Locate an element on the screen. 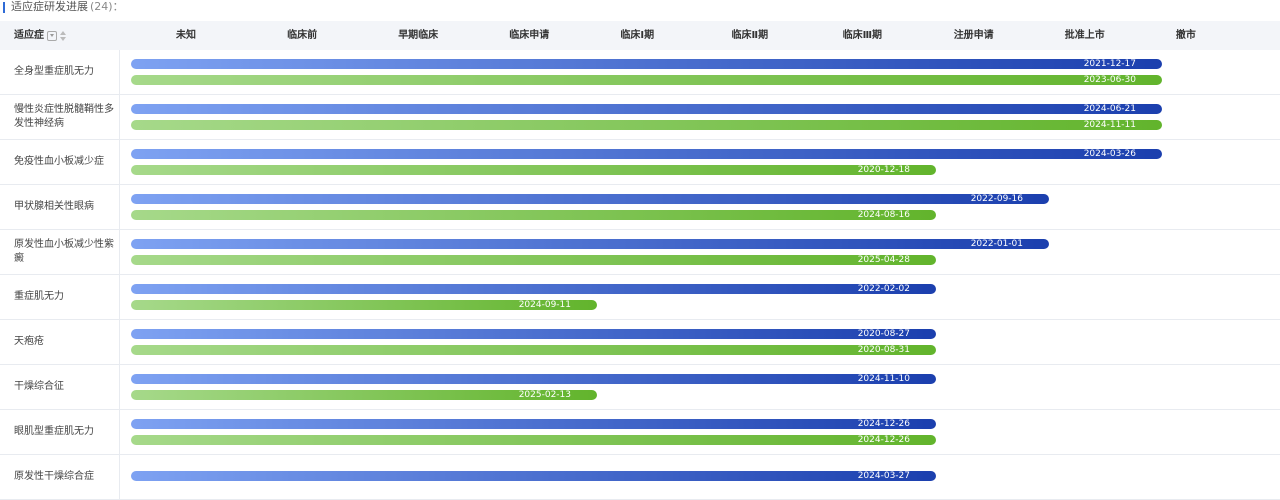 This screenshot has width=1280, height=500. progress-bar-blue: 2024-06-21 is located at coordinates (646, 109).